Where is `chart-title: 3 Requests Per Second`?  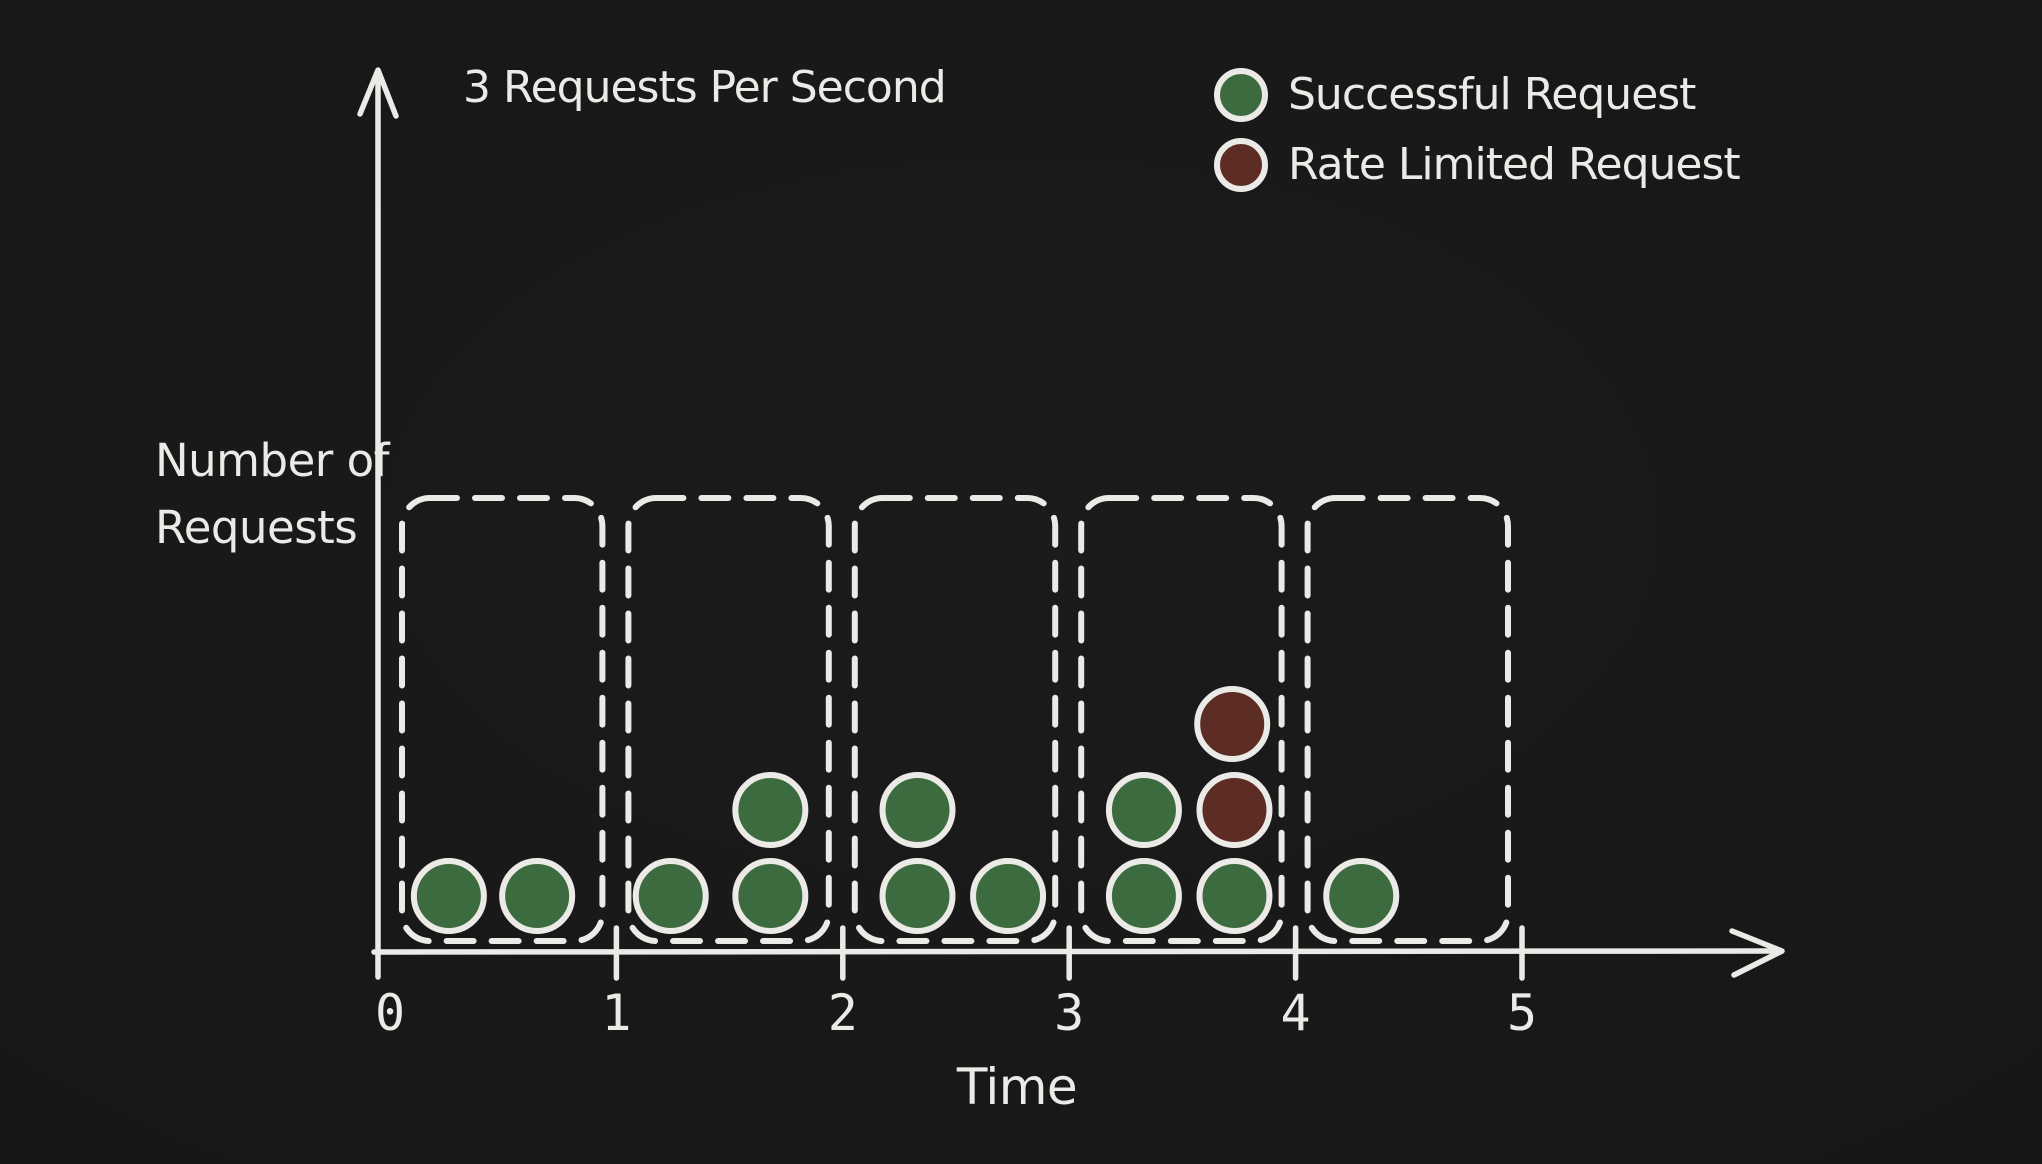 chart-title: 3 Requests Per Second is located at coordinates (705, 87).